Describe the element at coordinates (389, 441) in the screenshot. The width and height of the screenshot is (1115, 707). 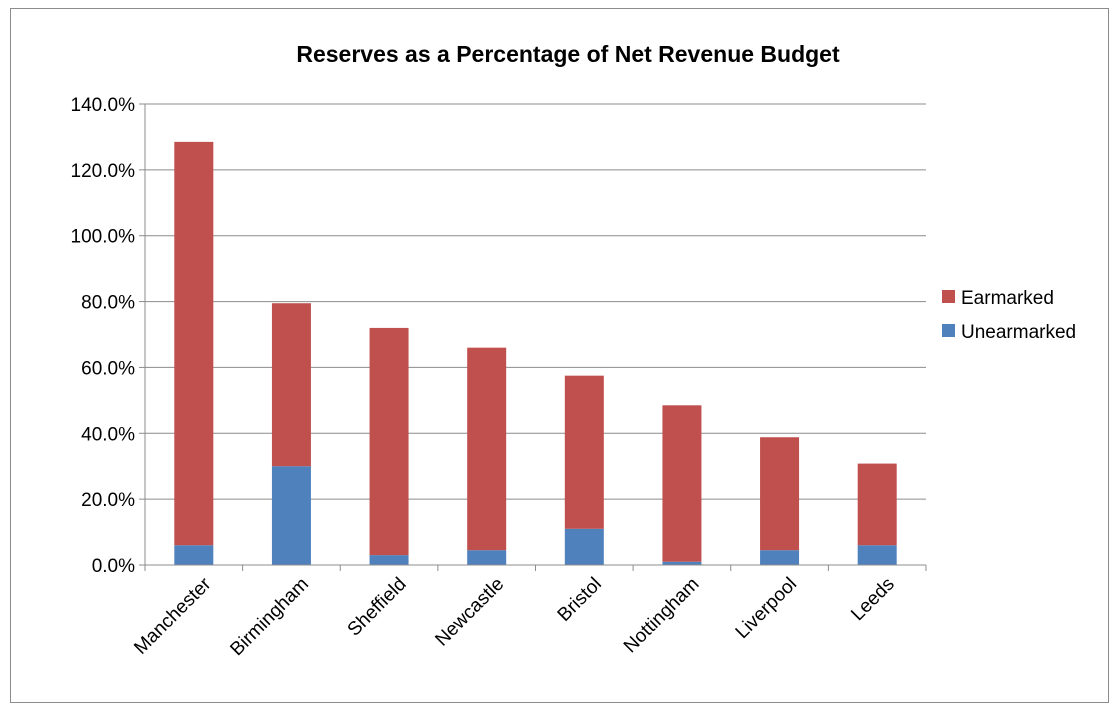
I see `bar-earmarked-sheffield` at that location.